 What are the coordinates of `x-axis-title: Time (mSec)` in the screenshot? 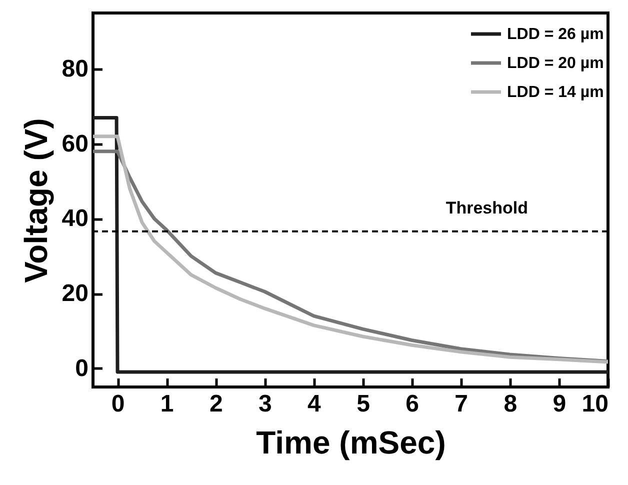 It's located at (351, 442).